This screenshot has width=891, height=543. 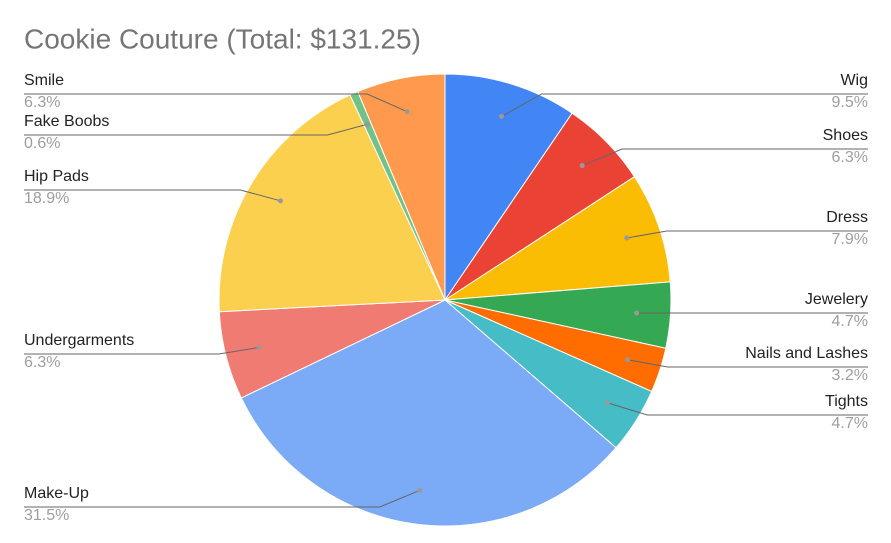 What do you see at coordinates (806, 353) in the screenshot?
I see `legend-label: Nails and Lashes` at bounding box center [806, 353].